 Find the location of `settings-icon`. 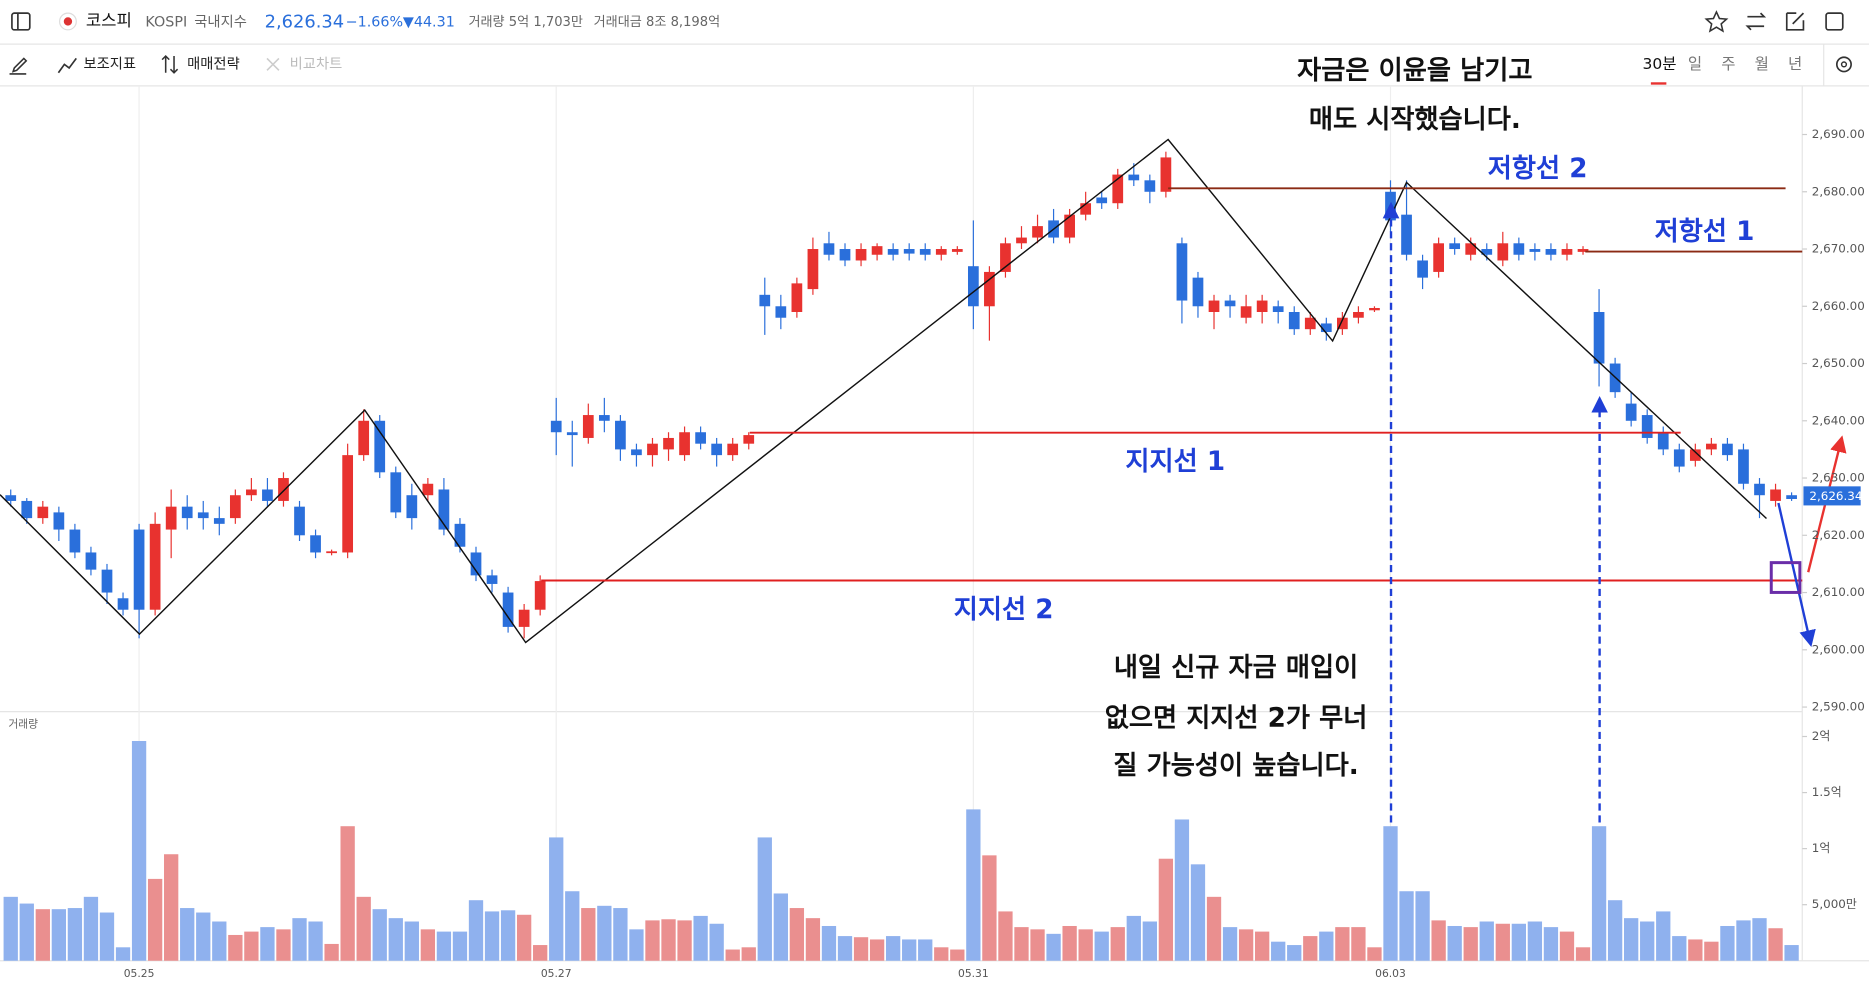

settings-icon is located at coordinates (1843, 64).